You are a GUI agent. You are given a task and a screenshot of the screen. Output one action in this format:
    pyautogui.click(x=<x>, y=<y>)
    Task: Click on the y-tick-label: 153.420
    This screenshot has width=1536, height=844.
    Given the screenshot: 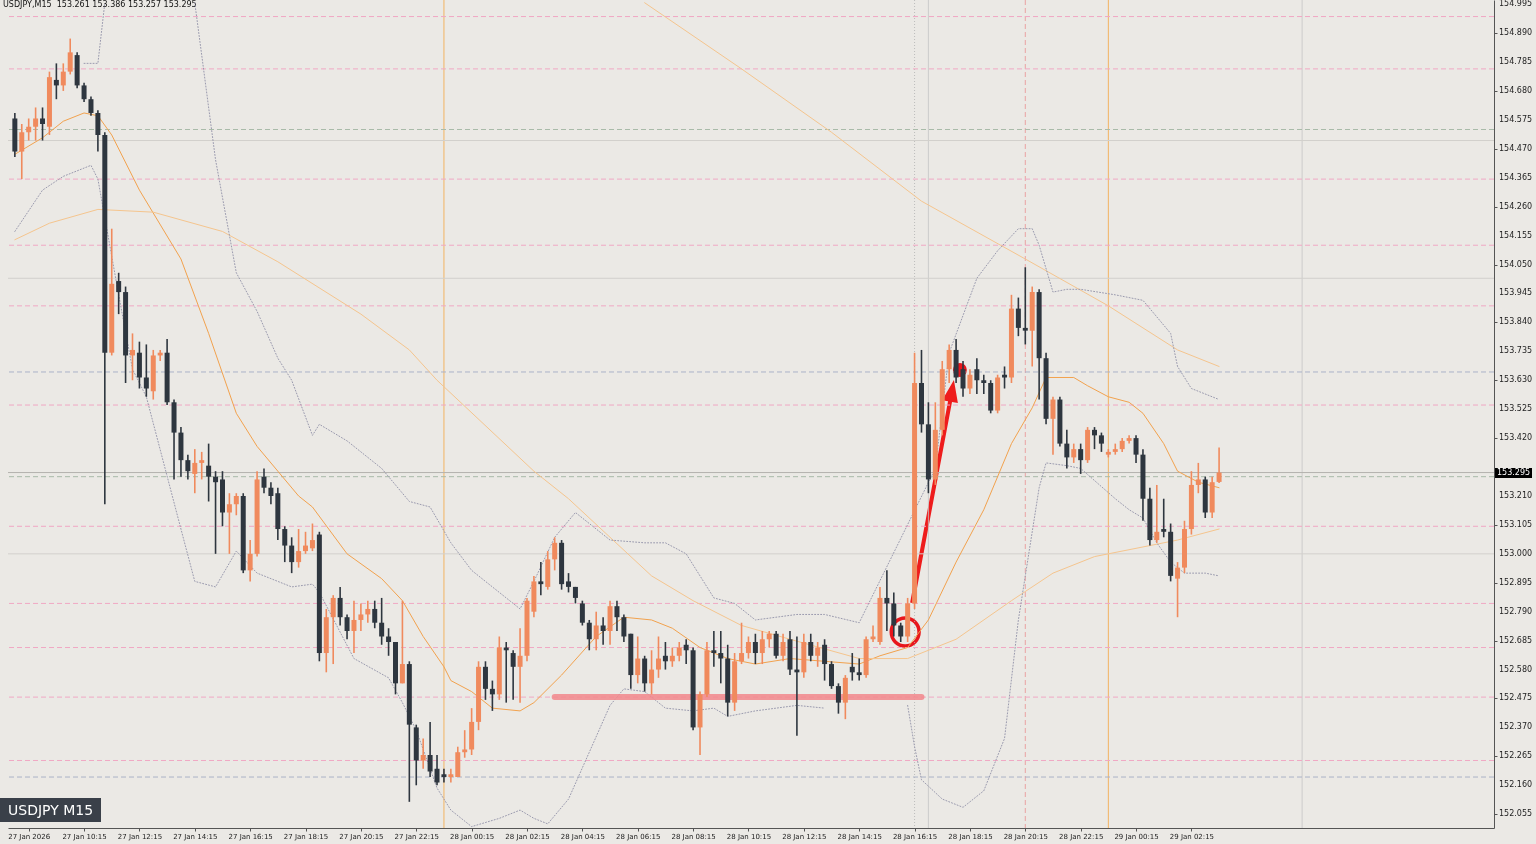 What is the action you would take?
    pyautogui.click(x=1516, y=438)
    